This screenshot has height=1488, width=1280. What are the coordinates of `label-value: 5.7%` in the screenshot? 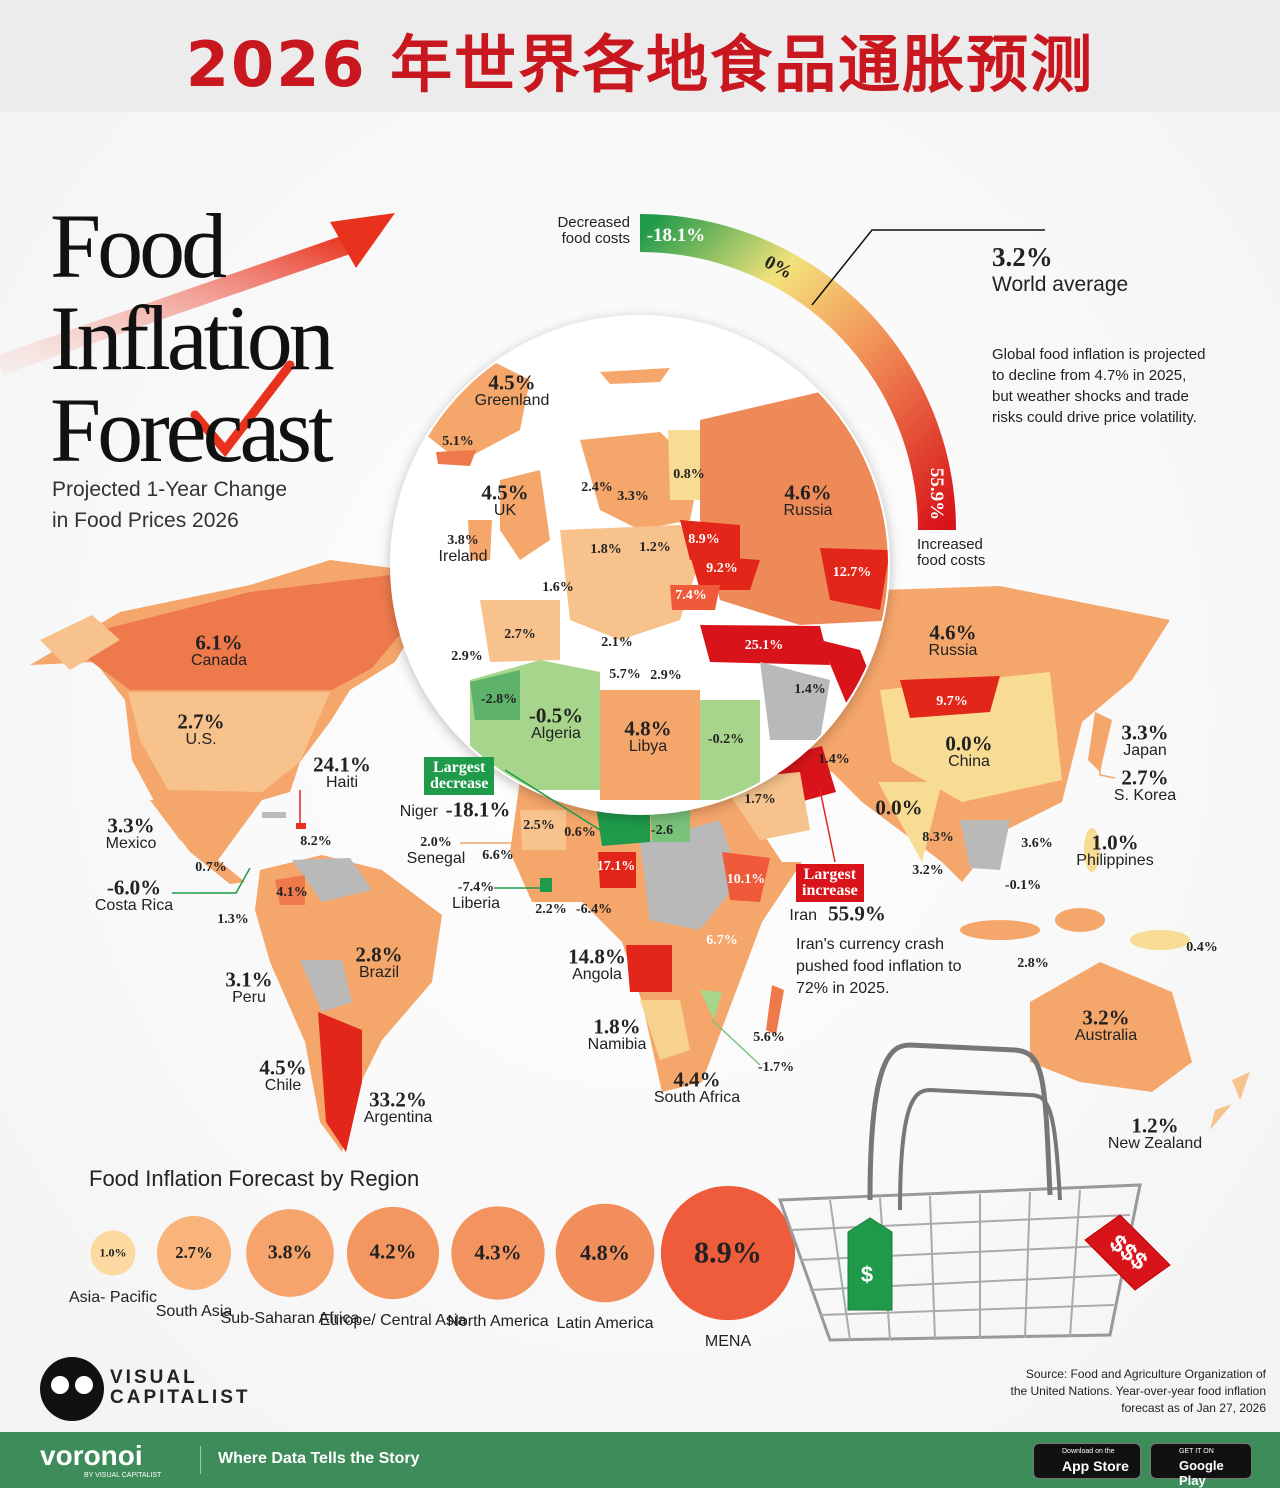 It's located at (625, 674).